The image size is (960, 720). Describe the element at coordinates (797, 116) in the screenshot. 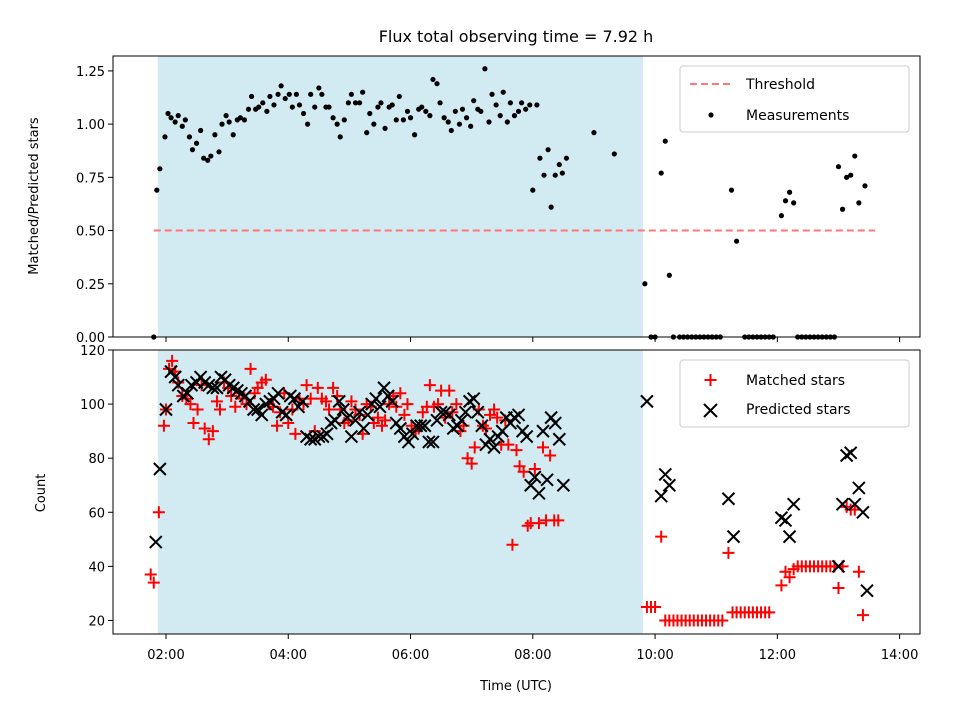

I see `legend-measurements-label: Measurements` at that location.